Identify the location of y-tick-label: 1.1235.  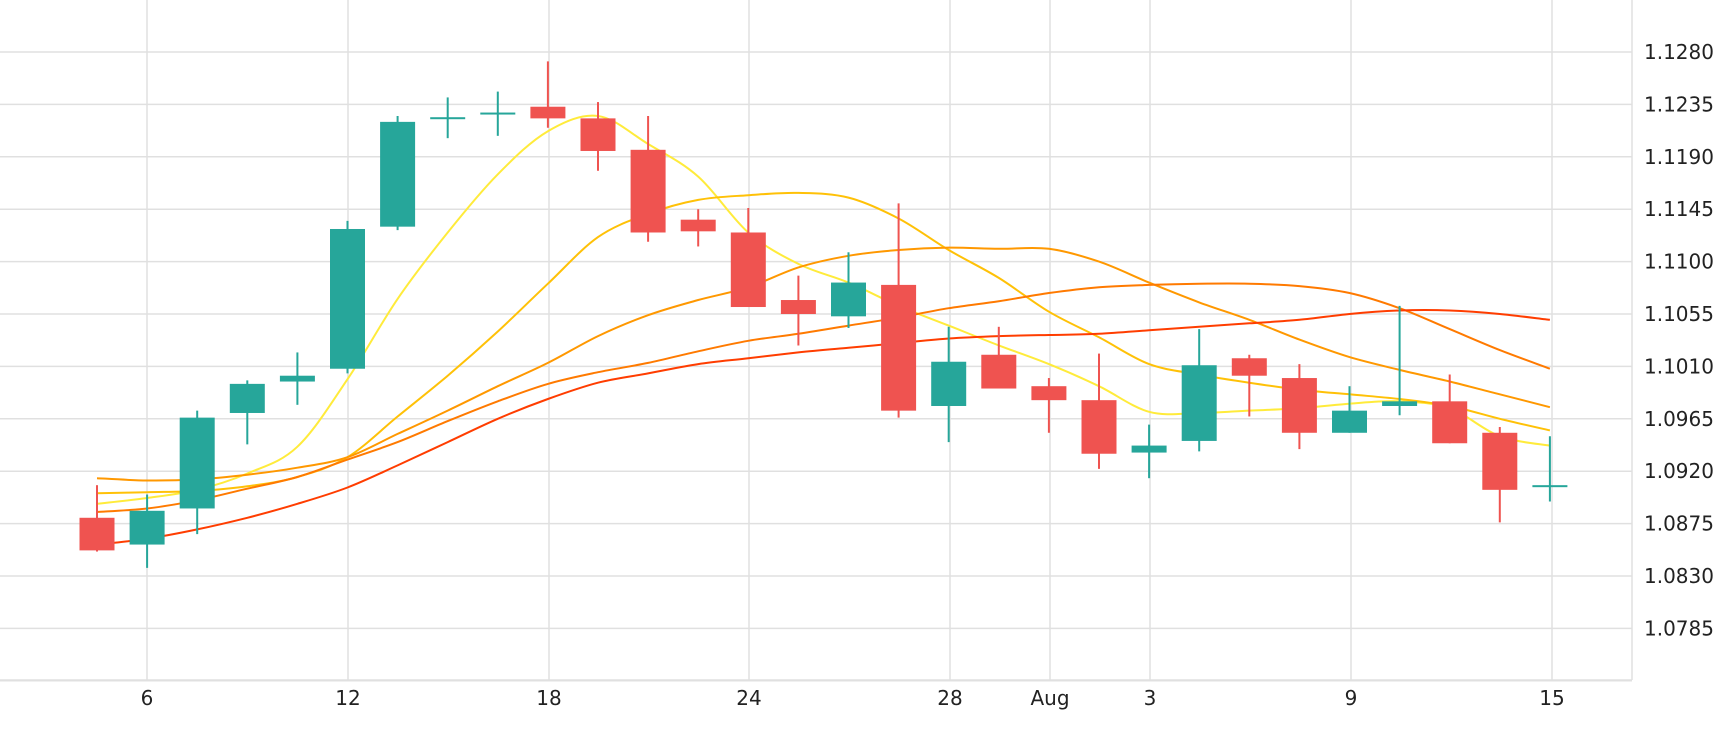
(1679, 104).